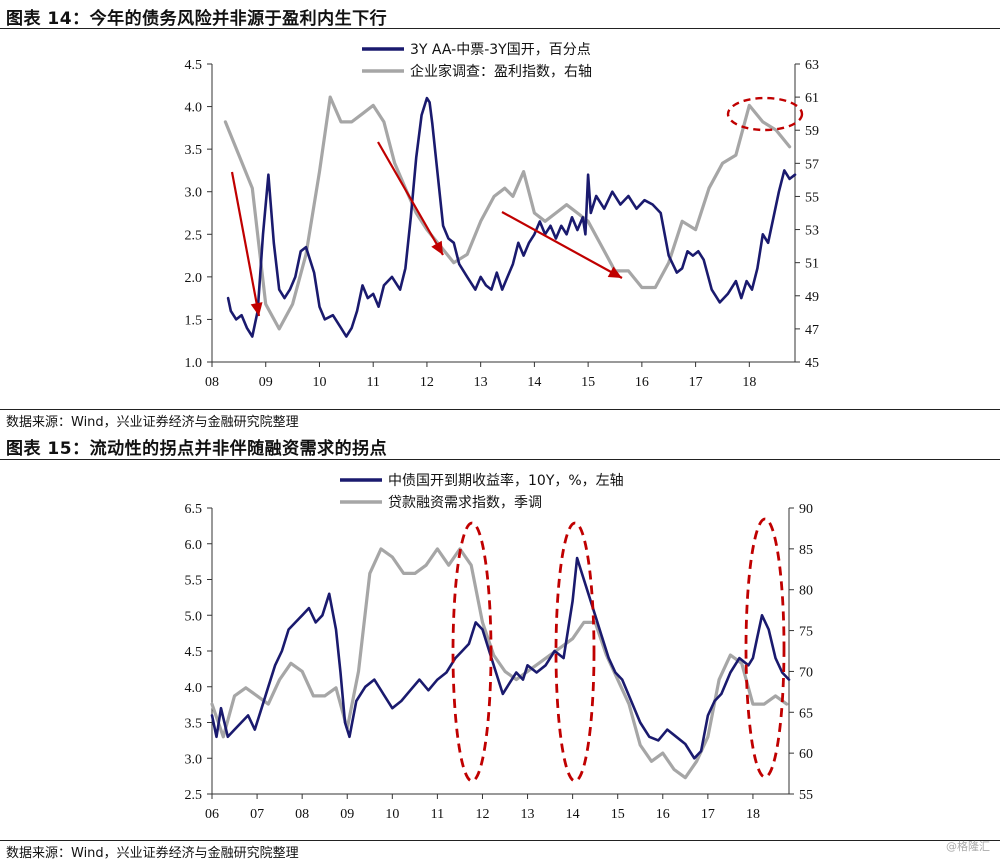 The width and height of the screenshot is (1000, 862). What do you see at coordinates (528, 814) in the screenshot?
I see `c15-x-tick-label: 13` at bounding box center [528, 814].